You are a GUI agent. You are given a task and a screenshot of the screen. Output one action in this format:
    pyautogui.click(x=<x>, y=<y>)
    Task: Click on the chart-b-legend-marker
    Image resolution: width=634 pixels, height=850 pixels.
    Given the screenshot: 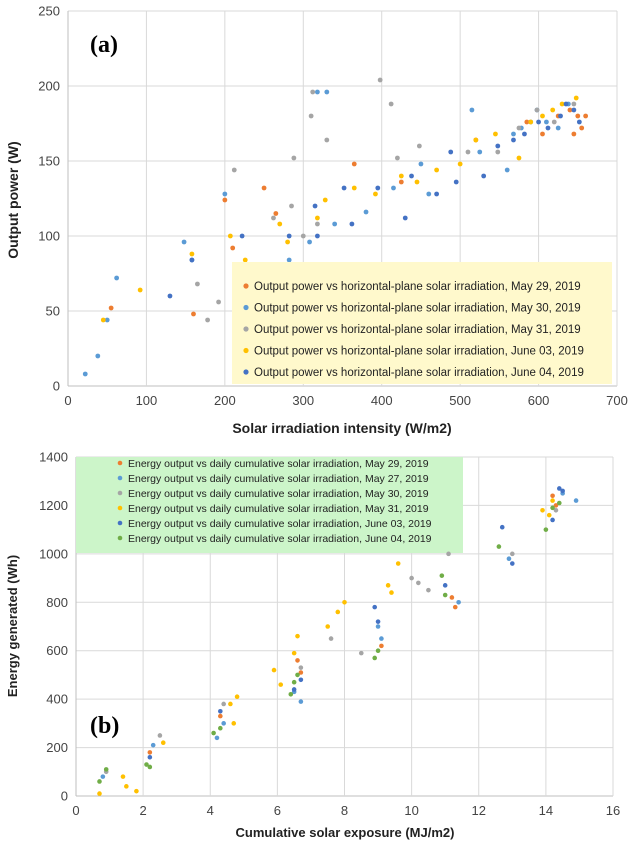 What is the action you would take?
    pyautogui.click(x=120, y=538)
    